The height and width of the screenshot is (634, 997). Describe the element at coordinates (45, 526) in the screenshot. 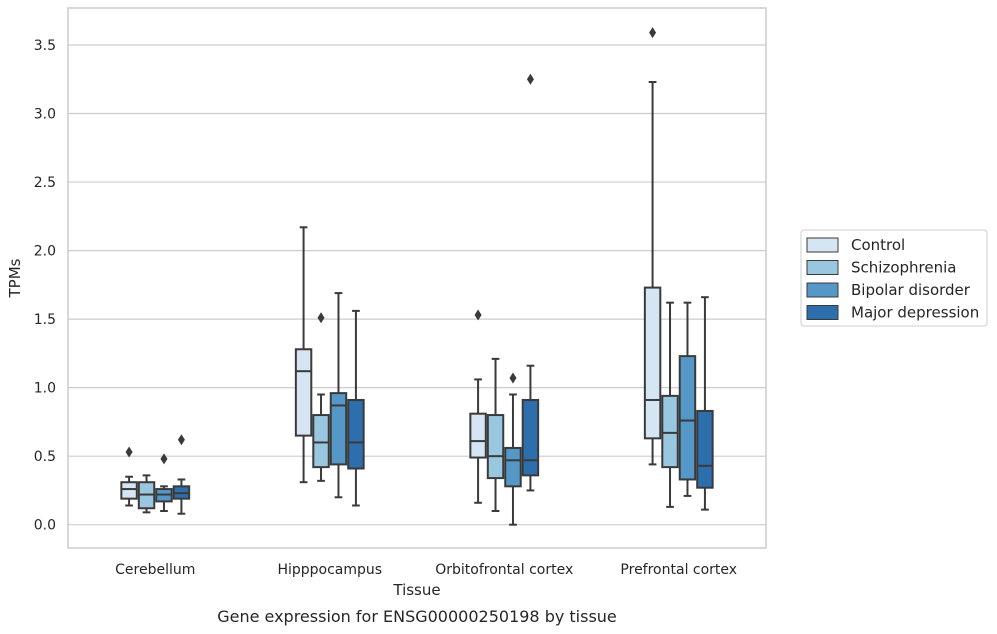

I see `y-tick-label: 0.0` at that location.